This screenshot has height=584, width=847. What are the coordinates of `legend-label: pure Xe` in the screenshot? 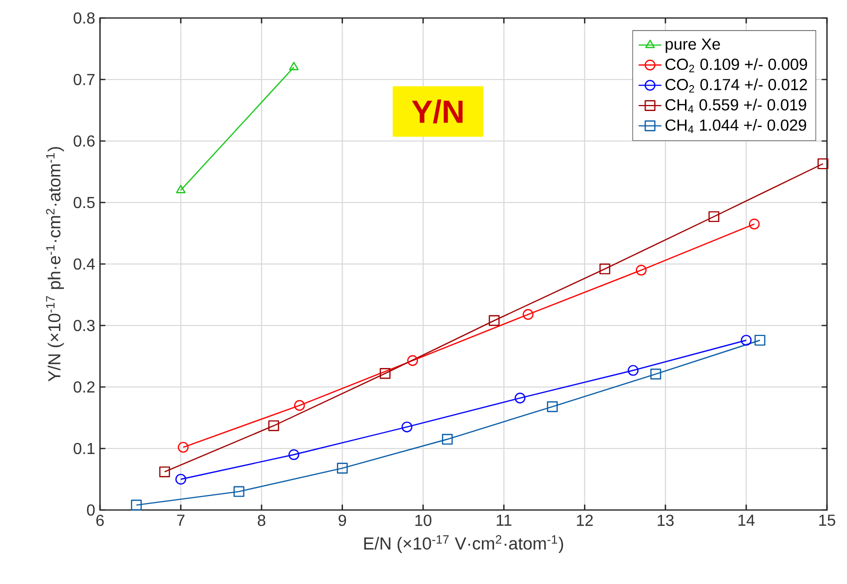 It's located at (693, 45).